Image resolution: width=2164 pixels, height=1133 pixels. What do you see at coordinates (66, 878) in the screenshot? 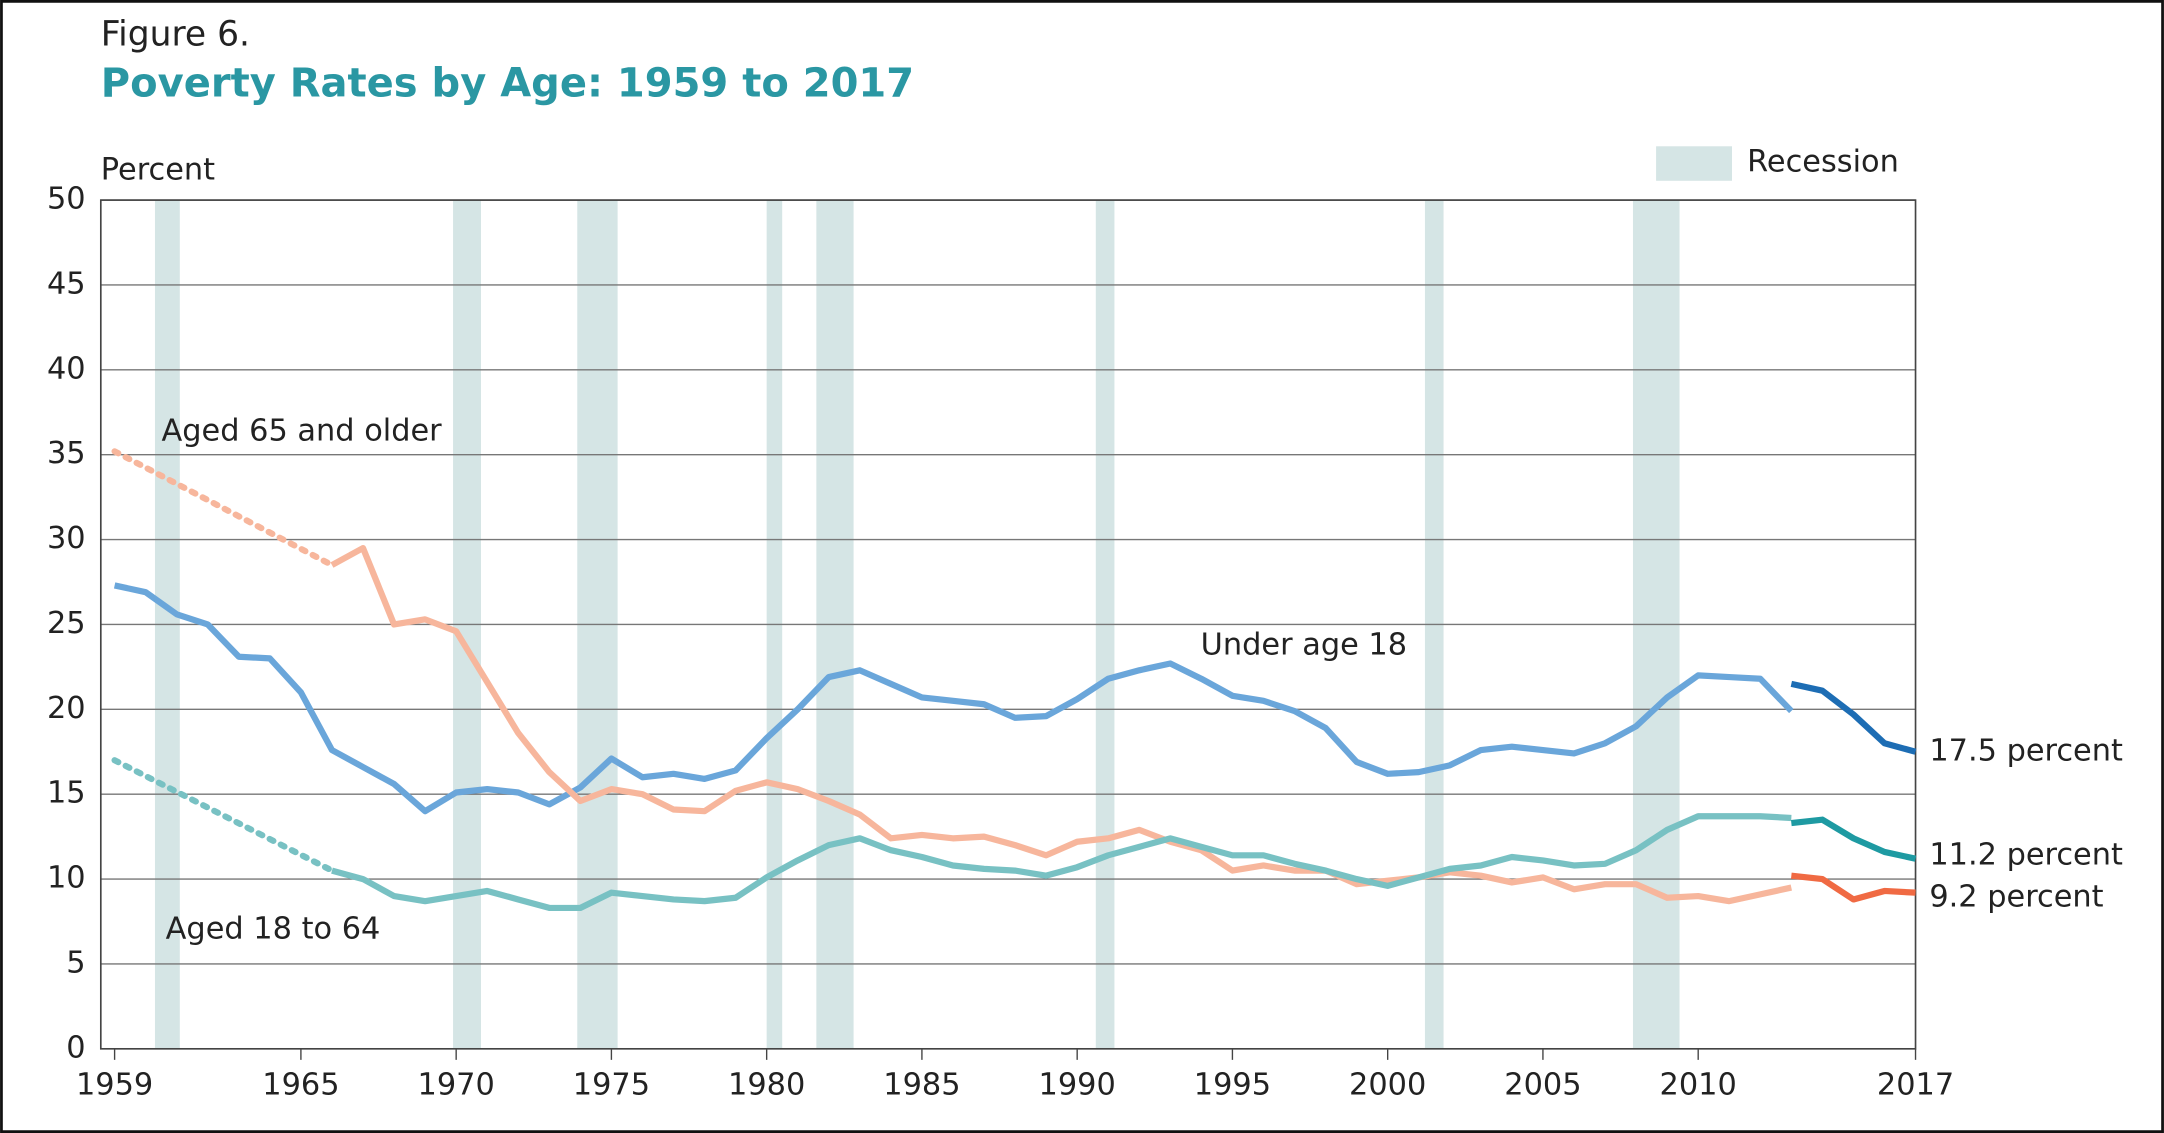
I see `y-tick-label: 10` at bounding box center [66, 878].